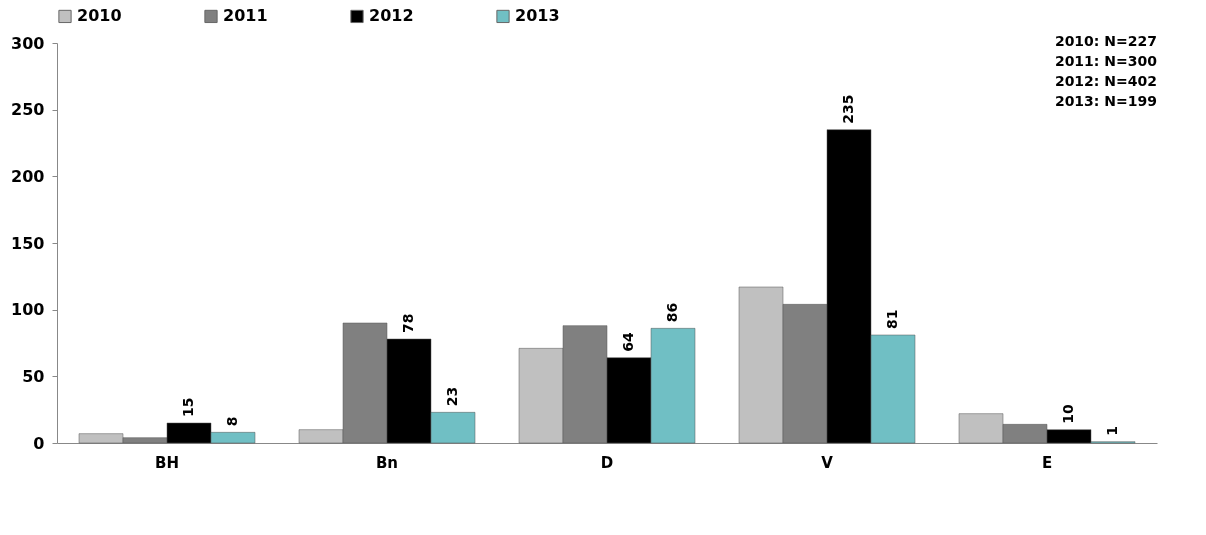 This screenshot has width=1206, height=535. Describe the element at coordinates (1068, 413) in the screenshot. I see `data-label: 10` at that location.